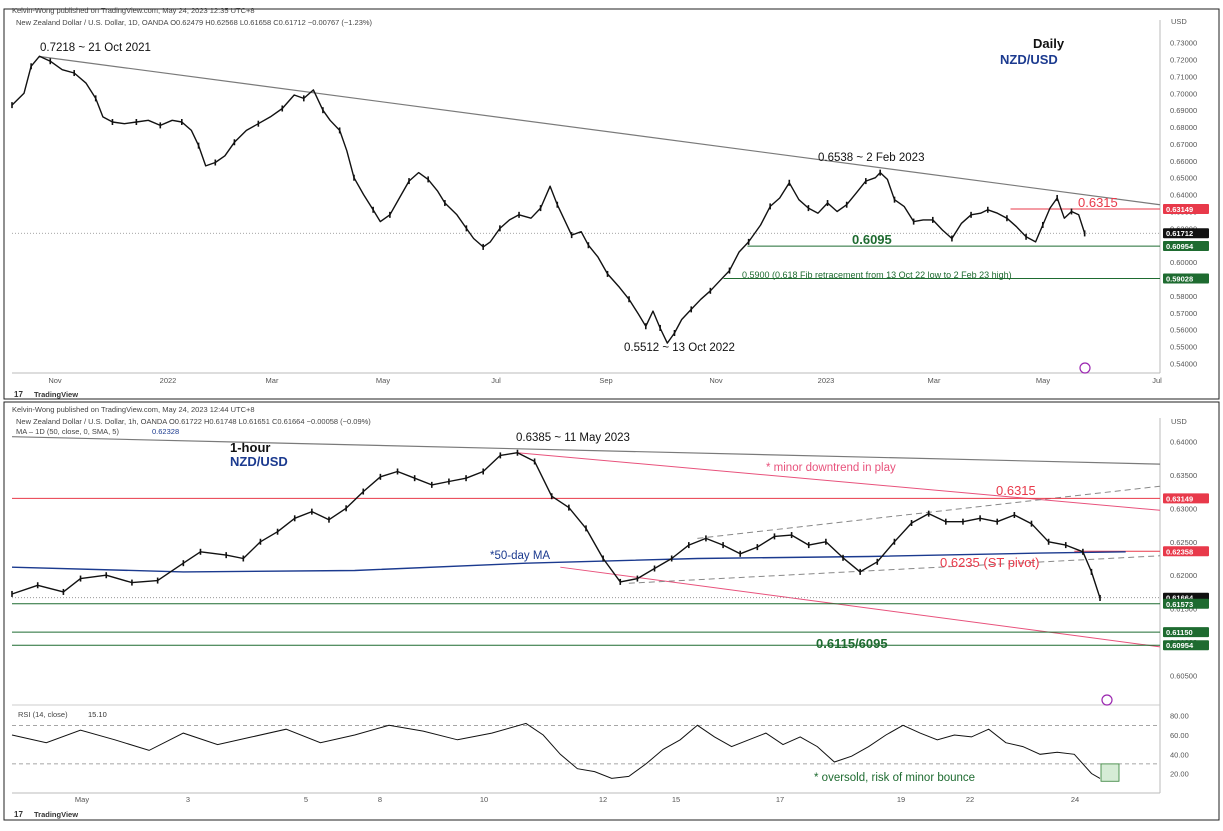 This screenshot has height=831, width=1223. Describe the element at coordinates (1179, 21) in the screenshot. I see `top-currency-label: USD` at that location.